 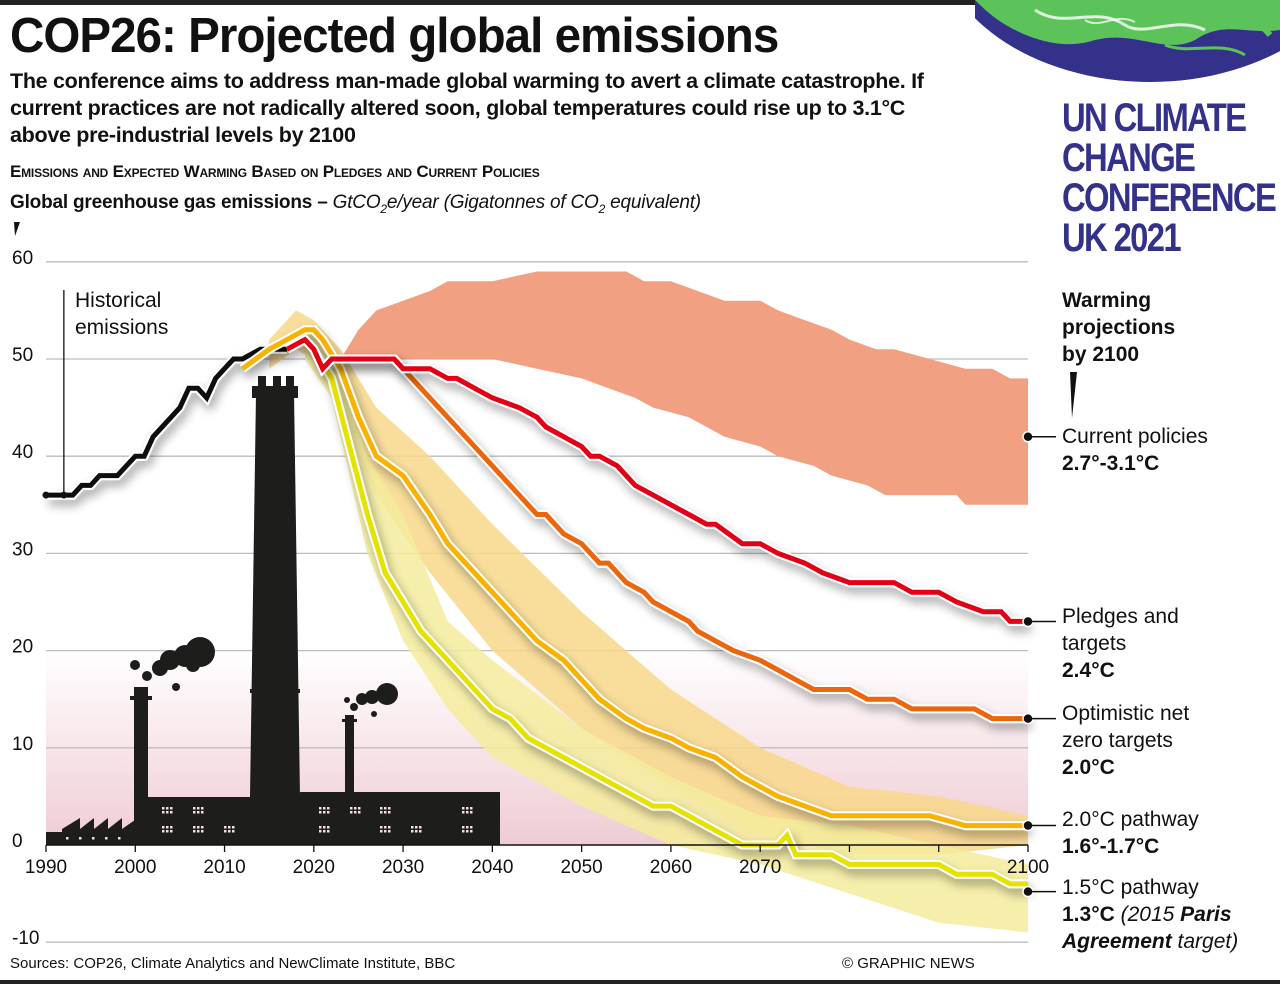 I want to click on unit-italic-1: GtCO, so click(x=356, y=202).